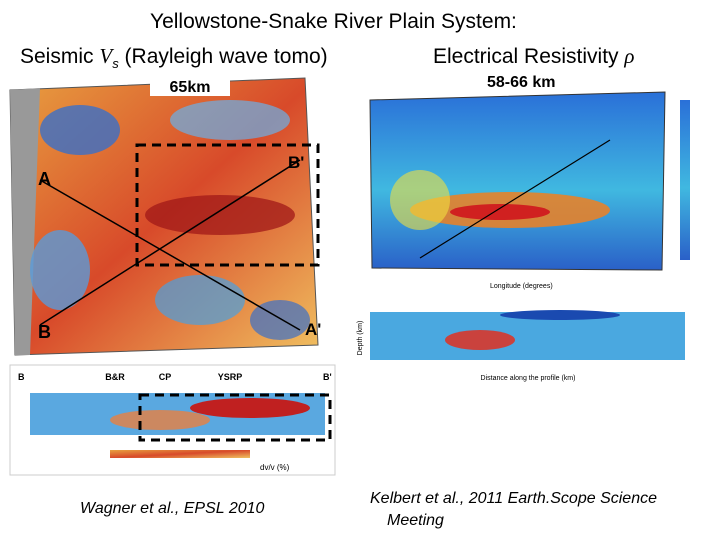 Image resolution: width=720 pixels, height=540 pixels. Describe the element at coordinates (230, 377) in the screenshot. I see `section-label: YSRP` at that location.